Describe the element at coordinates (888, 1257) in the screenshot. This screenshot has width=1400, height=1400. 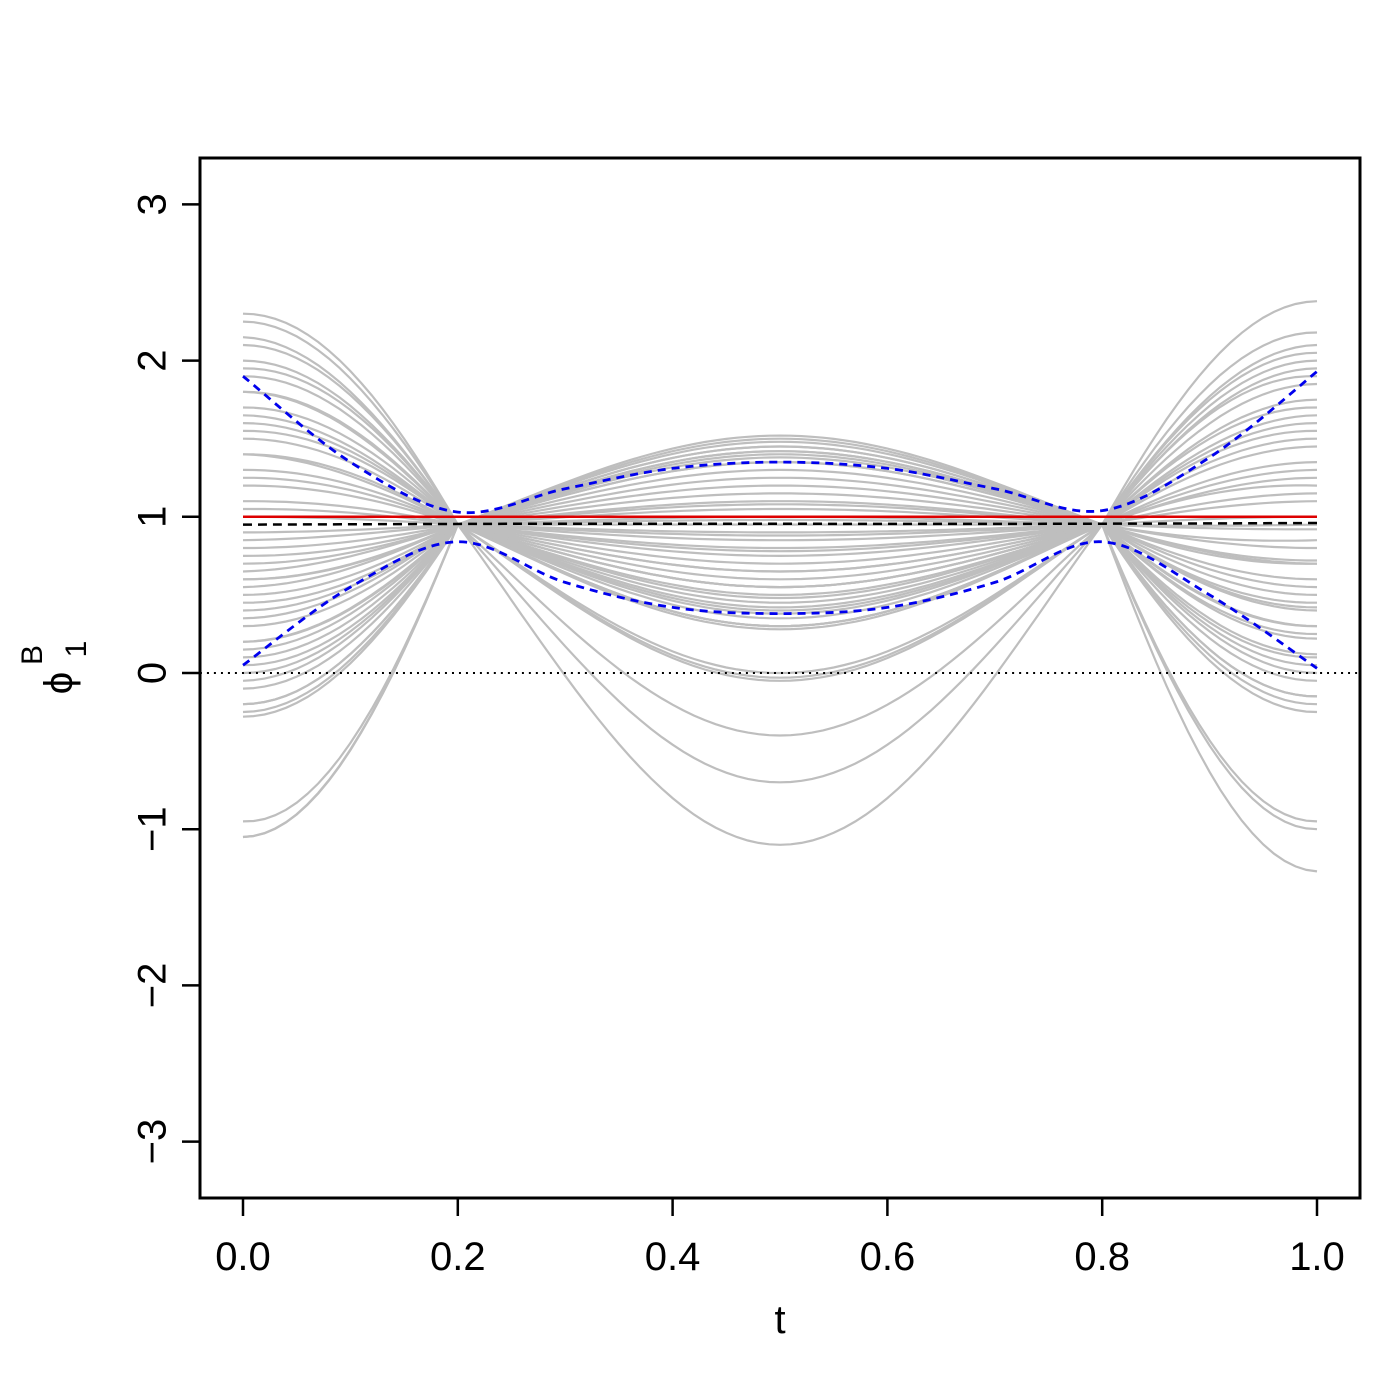
I see `x-tick-label: 0.6` at that location.